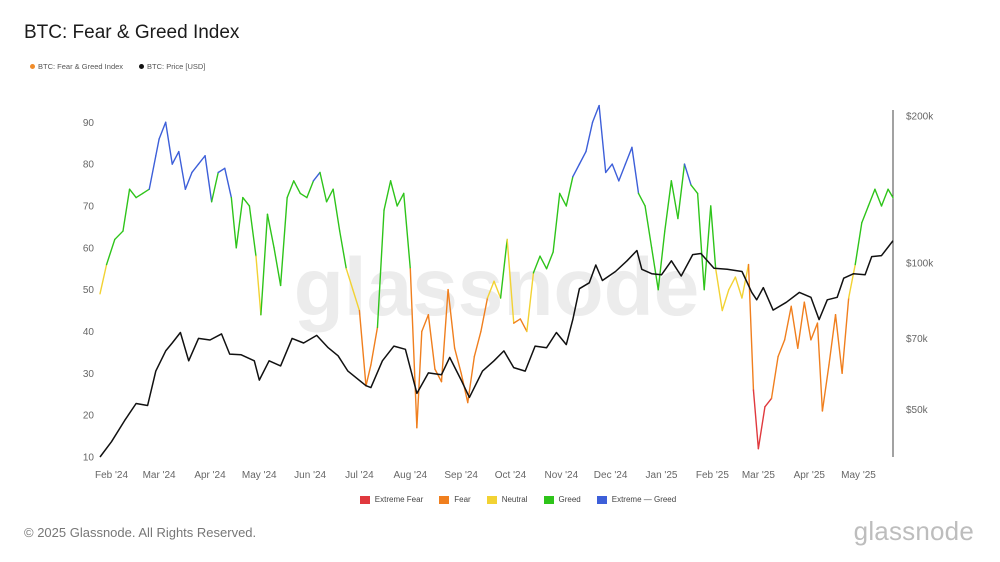  What do you see at coordinates (917, 410) in the screenshot?
I see `y2-tick-label-0: $50k` at bounding box center [917, 410].